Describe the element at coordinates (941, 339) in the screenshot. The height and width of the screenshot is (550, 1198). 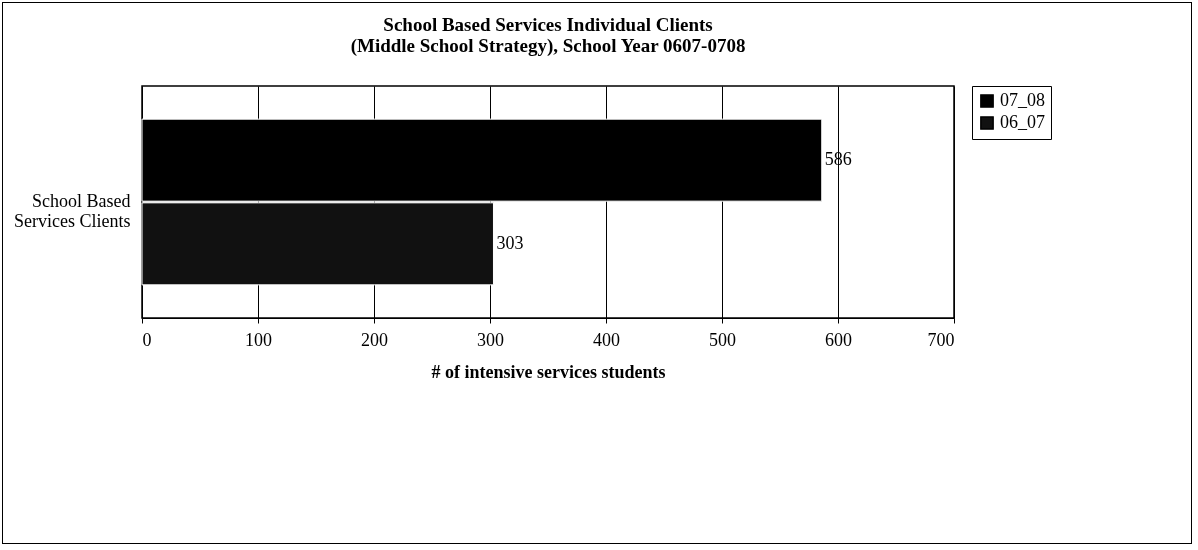
I see `x-tick-label: 700` at that location.